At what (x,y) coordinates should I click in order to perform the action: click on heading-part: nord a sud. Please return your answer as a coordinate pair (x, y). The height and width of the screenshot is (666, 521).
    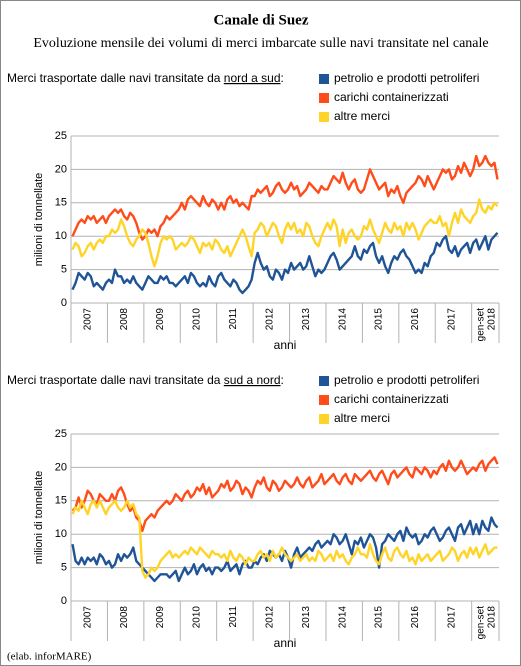
    Looking at the image, I should click on (252, 78).